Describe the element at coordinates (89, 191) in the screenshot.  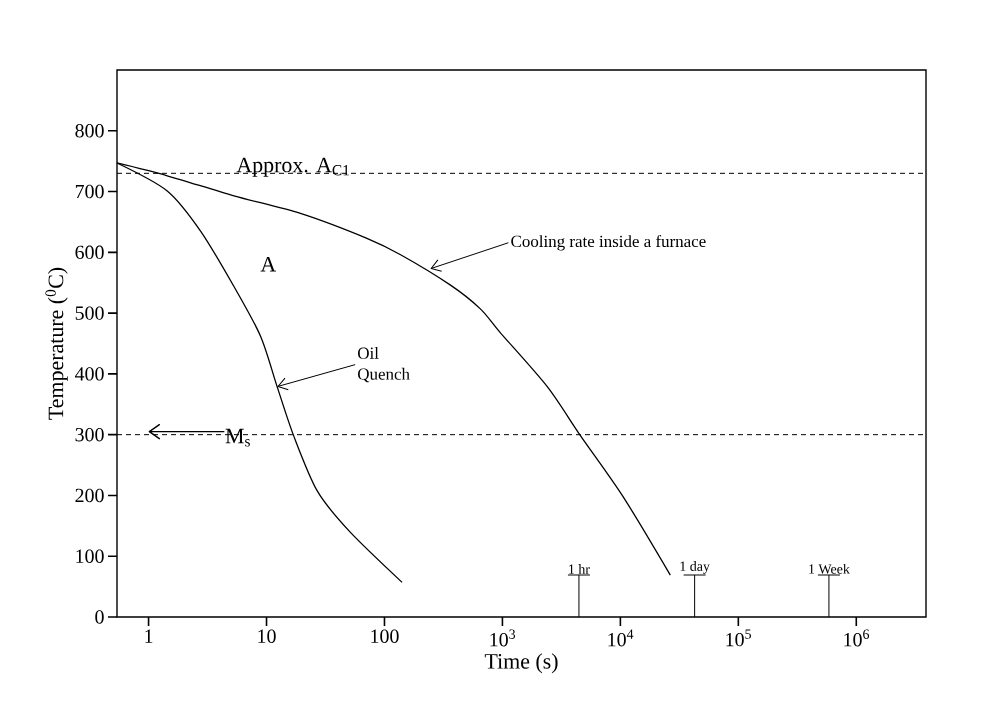
I see `y-tick-label: 700` at that location.